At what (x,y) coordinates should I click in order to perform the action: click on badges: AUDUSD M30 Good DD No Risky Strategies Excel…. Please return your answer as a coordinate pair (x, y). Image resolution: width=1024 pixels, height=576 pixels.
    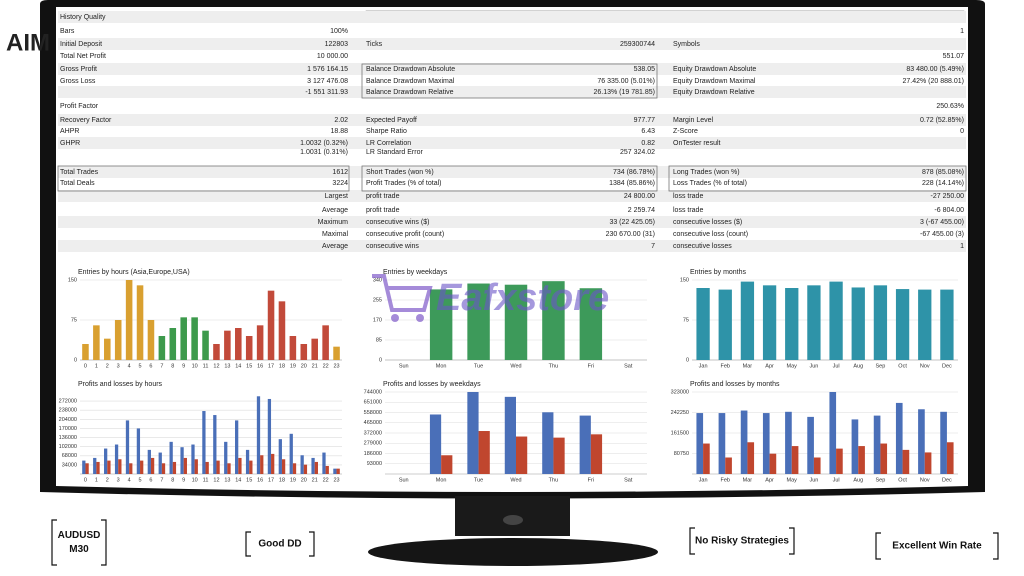
    Looking at the image, I should click on (525, 542).